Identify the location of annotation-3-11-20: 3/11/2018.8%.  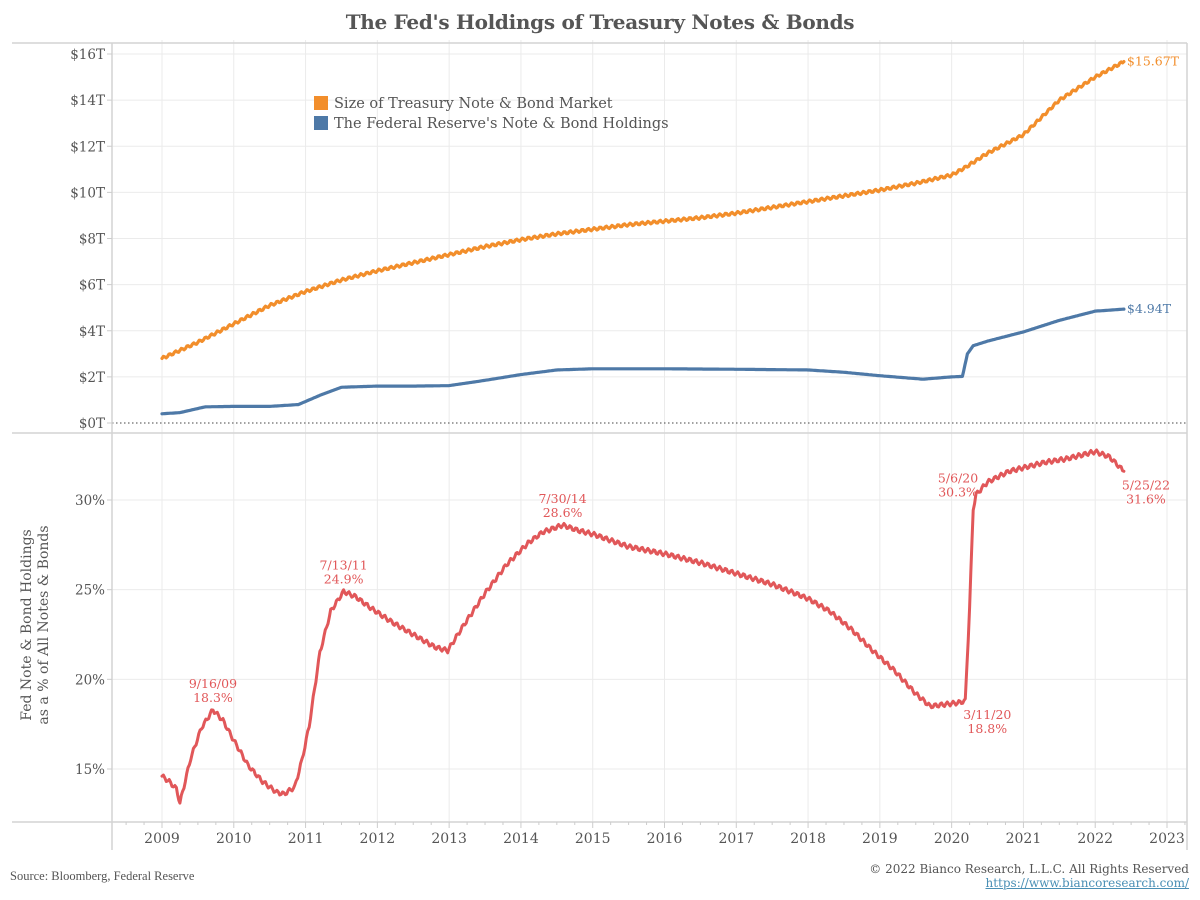
(987, 721).